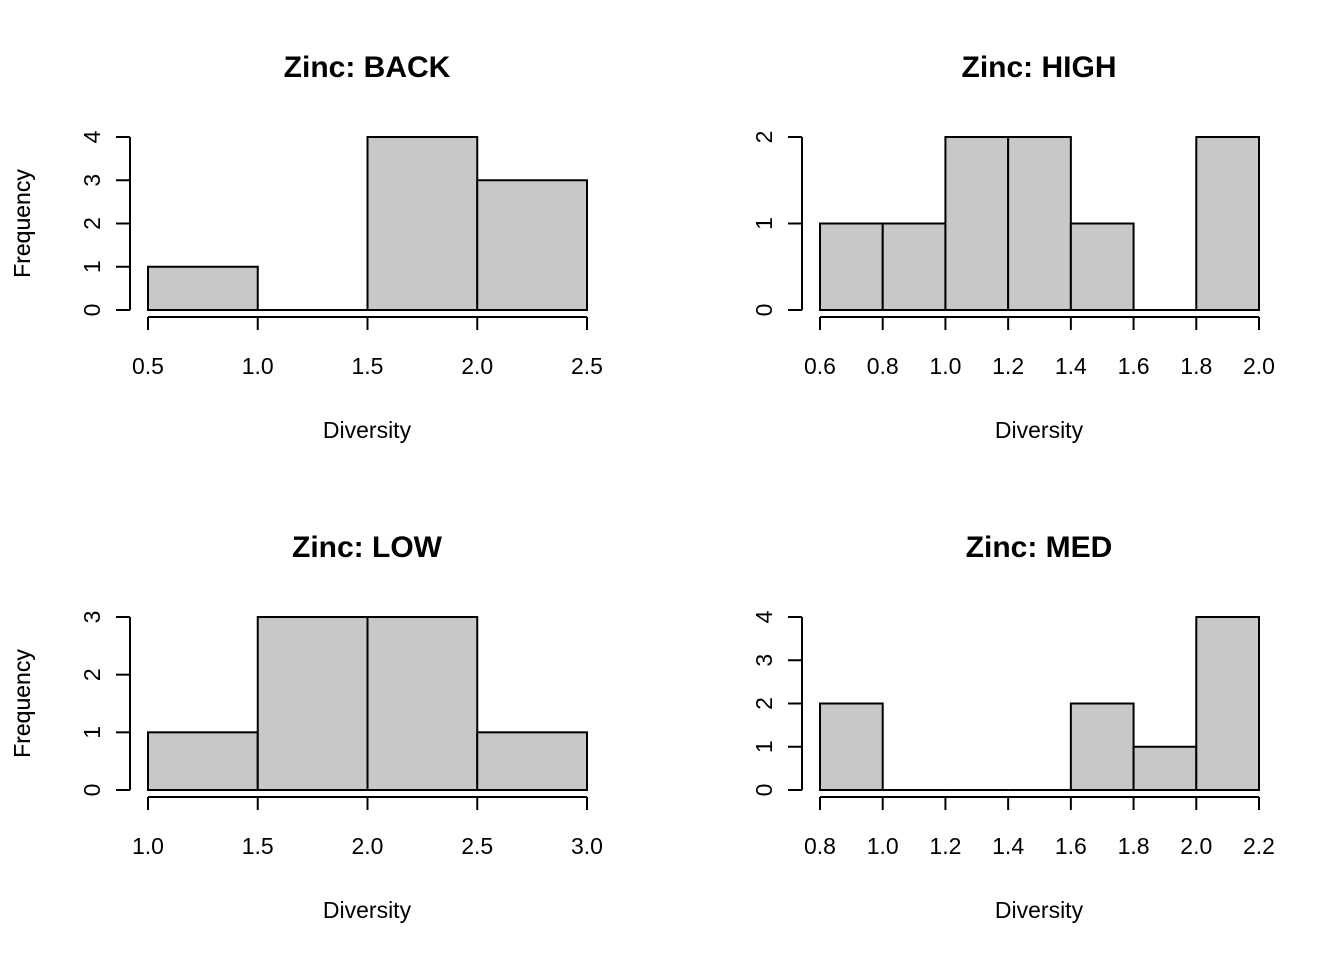 This screenshot has width=1344, height=960. What do you see at coordinates (367, 547) in the screenshot?
I see `chart-title: Zinc: LOW` at bounding box center [367, 547].